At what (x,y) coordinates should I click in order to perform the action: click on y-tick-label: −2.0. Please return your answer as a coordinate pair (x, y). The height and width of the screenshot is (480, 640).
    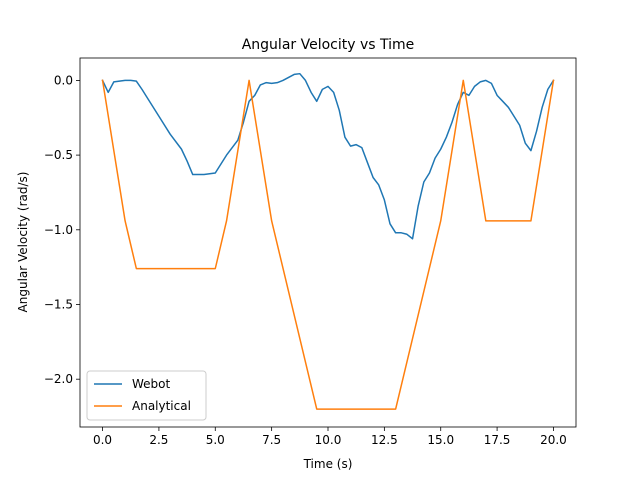
    Looking at the image, I should click on (58, 379).